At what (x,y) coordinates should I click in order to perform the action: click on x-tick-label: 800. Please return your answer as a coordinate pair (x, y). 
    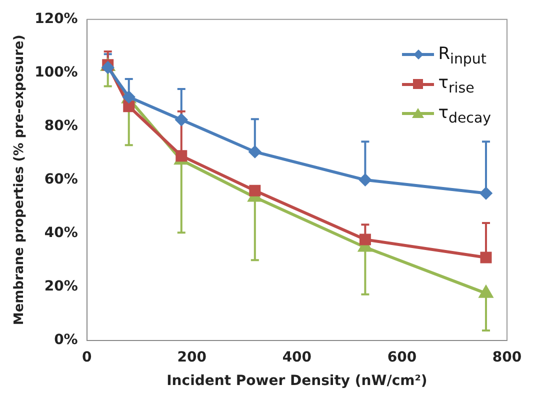
    Looking at the image, I should click on (507, 357).